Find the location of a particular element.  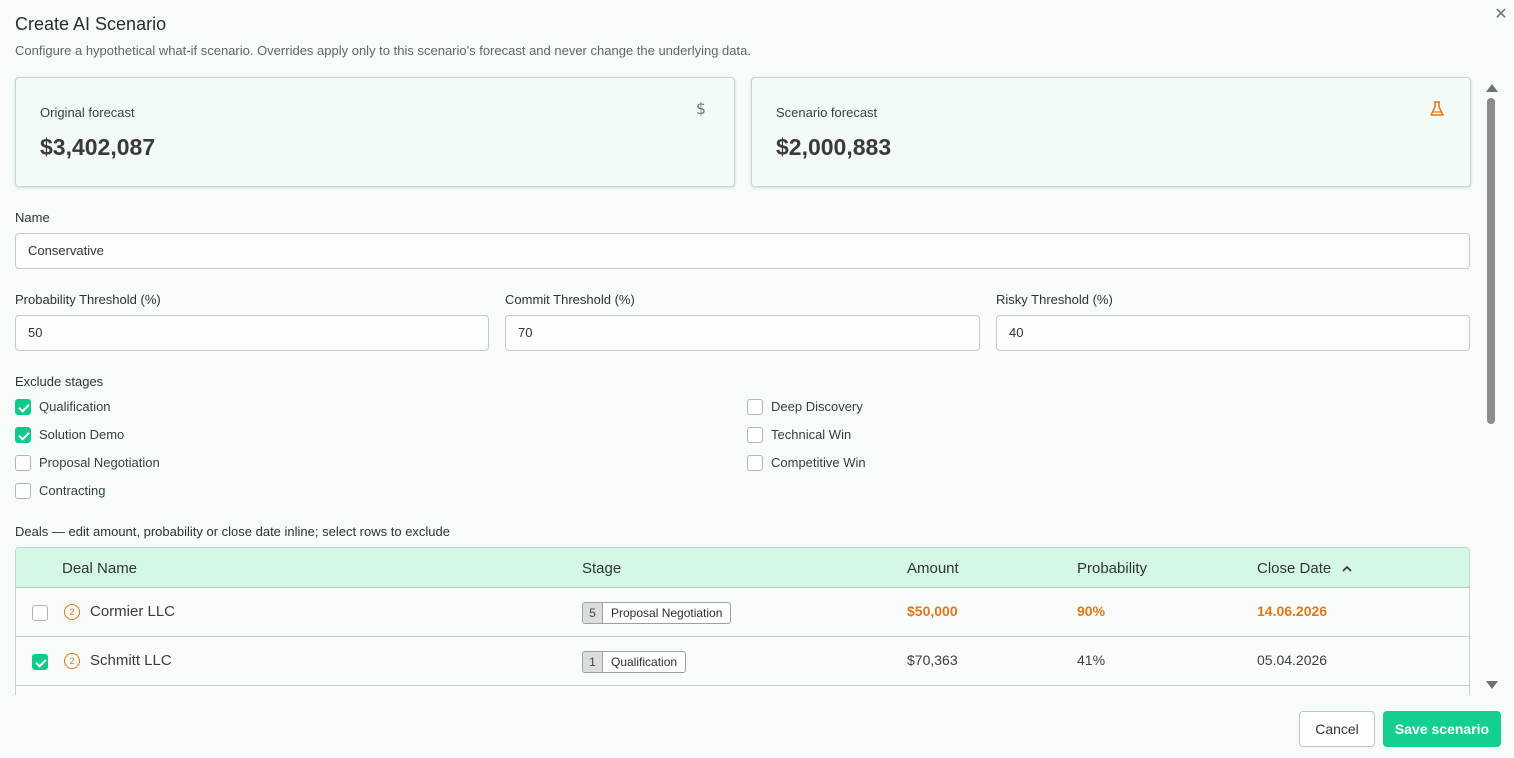

stage-checkbox-proposal-negotiation is located at coordinates (23, 463).